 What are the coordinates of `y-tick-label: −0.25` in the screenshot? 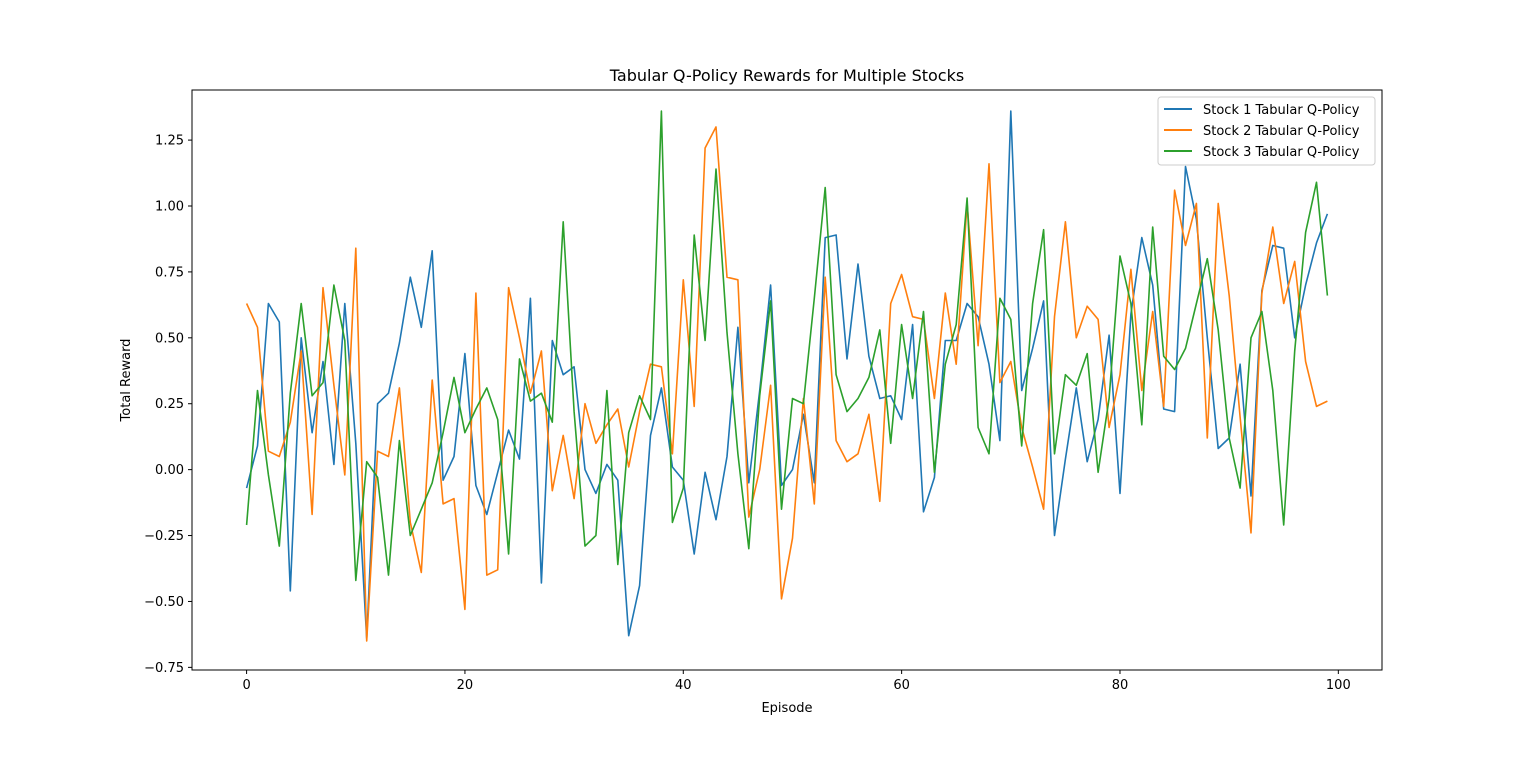 It's located at (164, 536).